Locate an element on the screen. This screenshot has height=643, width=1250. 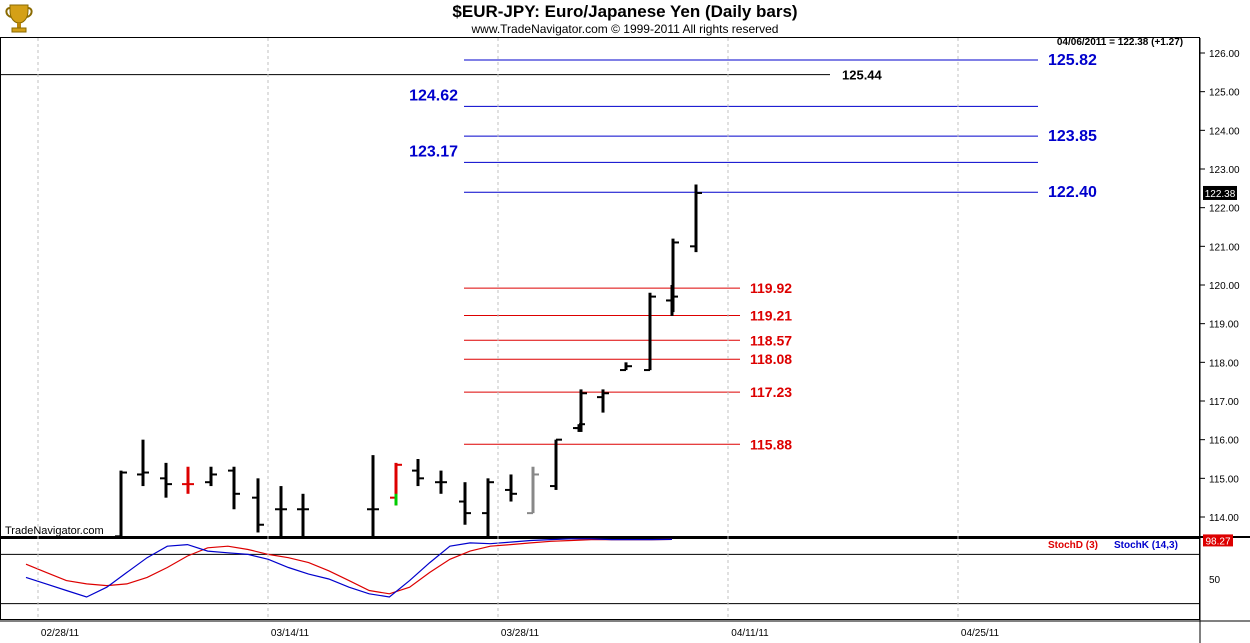
x-tick-label: 03/14/11 is located at coordinates (290, 633).